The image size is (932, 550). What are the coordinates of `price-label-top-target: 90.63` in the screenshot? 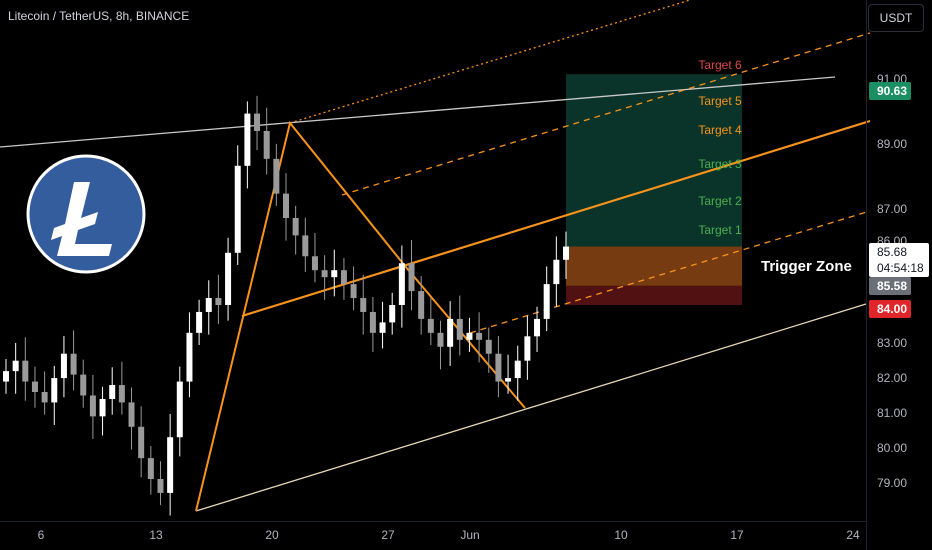 It's located at (890, 91).